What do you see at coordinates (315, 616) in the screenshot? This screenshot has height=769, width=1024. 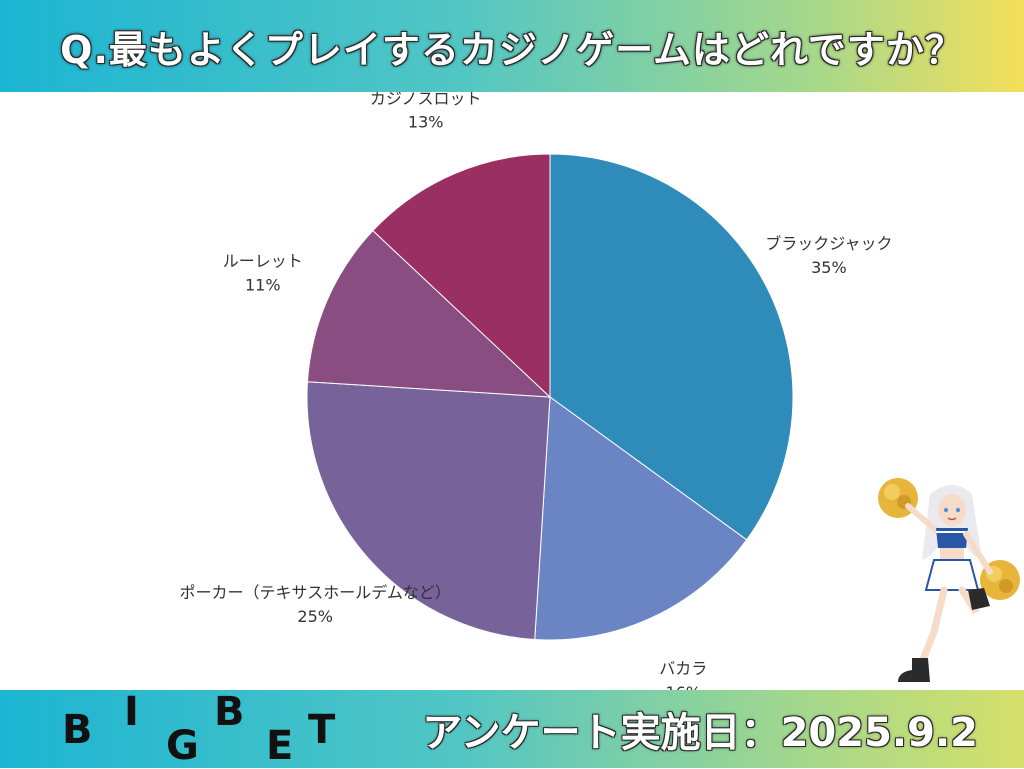 I see `slice-value-label: 25%` at bounding box center [315, 616].